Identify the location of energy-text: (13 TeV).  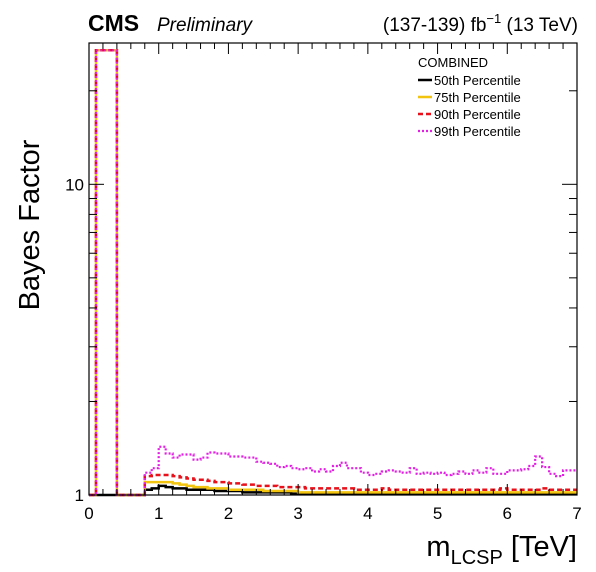
(539, 25).